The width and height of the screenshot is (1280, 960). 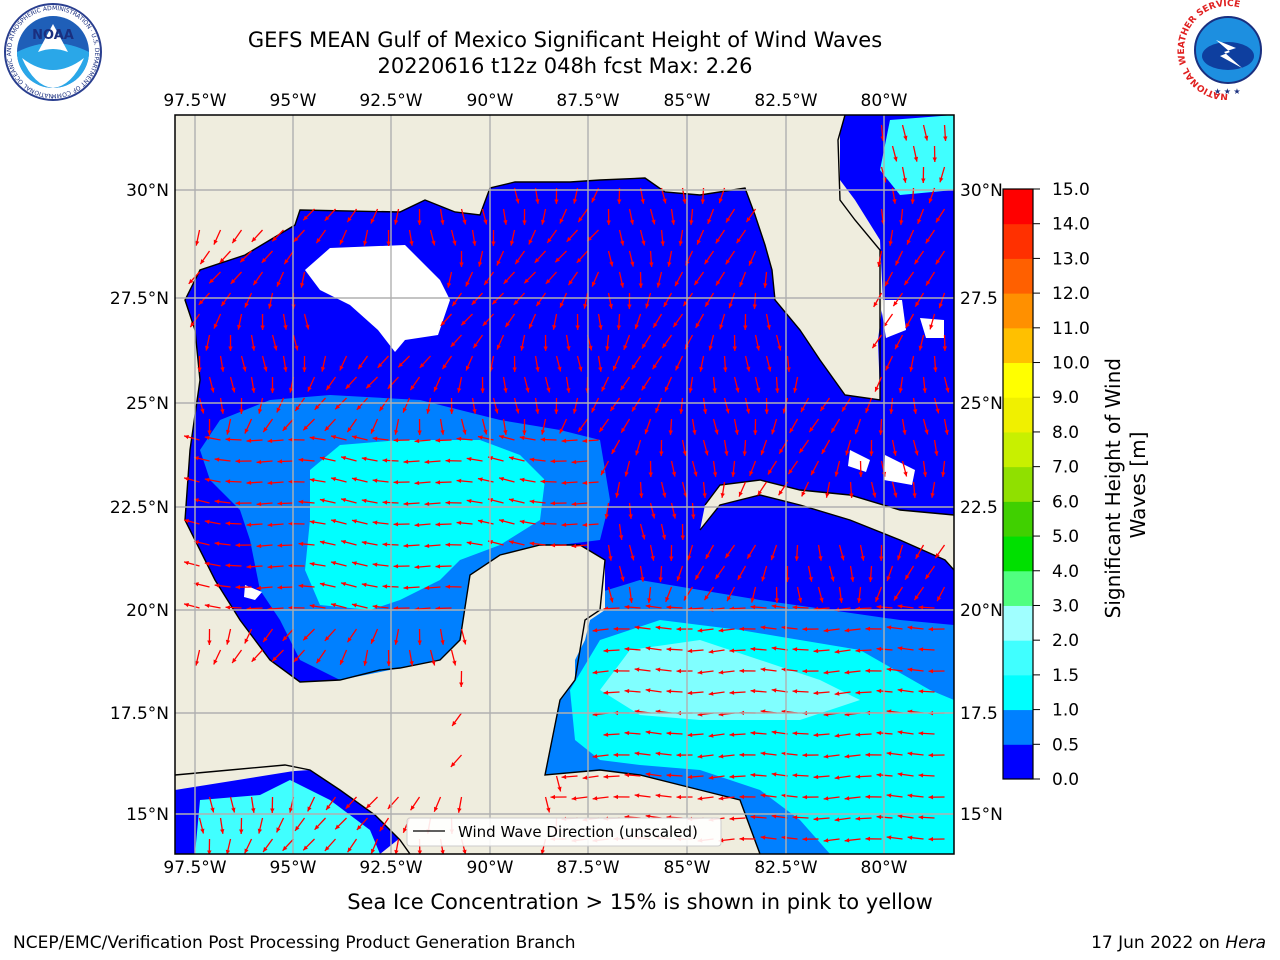 I want to click on colorbar-tick: 4.0, so click(x=1065, y=572).